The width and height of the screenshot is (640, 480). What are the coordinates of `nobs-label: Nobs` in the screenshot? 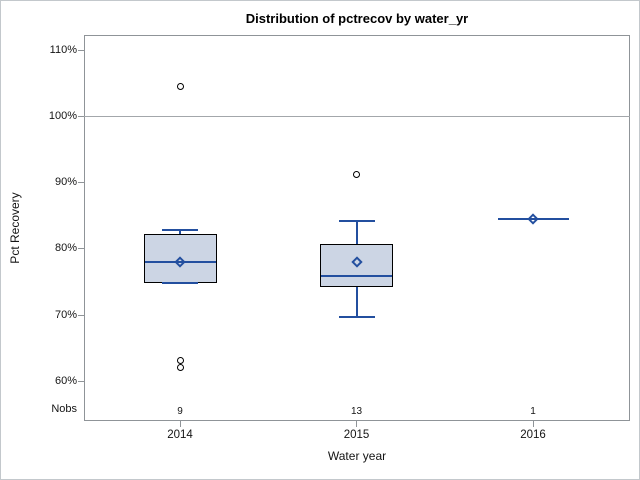 It's located at (64, 409).